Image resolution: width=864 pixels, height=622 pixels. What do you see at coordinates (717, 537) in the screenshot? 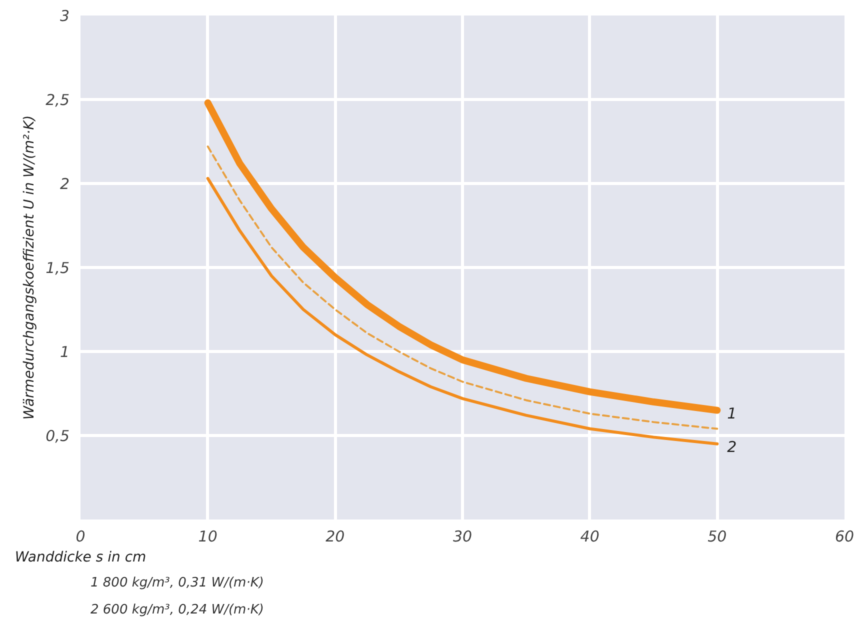
I see `x-tick-label: 50` at bounding box center [717, 537].